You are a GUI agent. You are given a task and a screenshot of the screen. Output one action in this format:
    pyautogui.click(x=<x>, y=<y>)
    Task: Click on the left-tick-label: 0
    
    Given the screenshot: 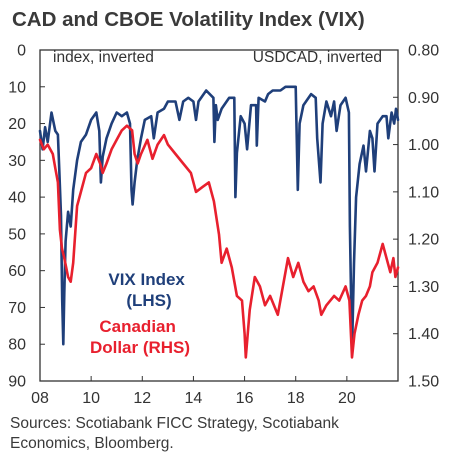 What is the action you would take?
    pyautogui.click(x=21, y=51)
    